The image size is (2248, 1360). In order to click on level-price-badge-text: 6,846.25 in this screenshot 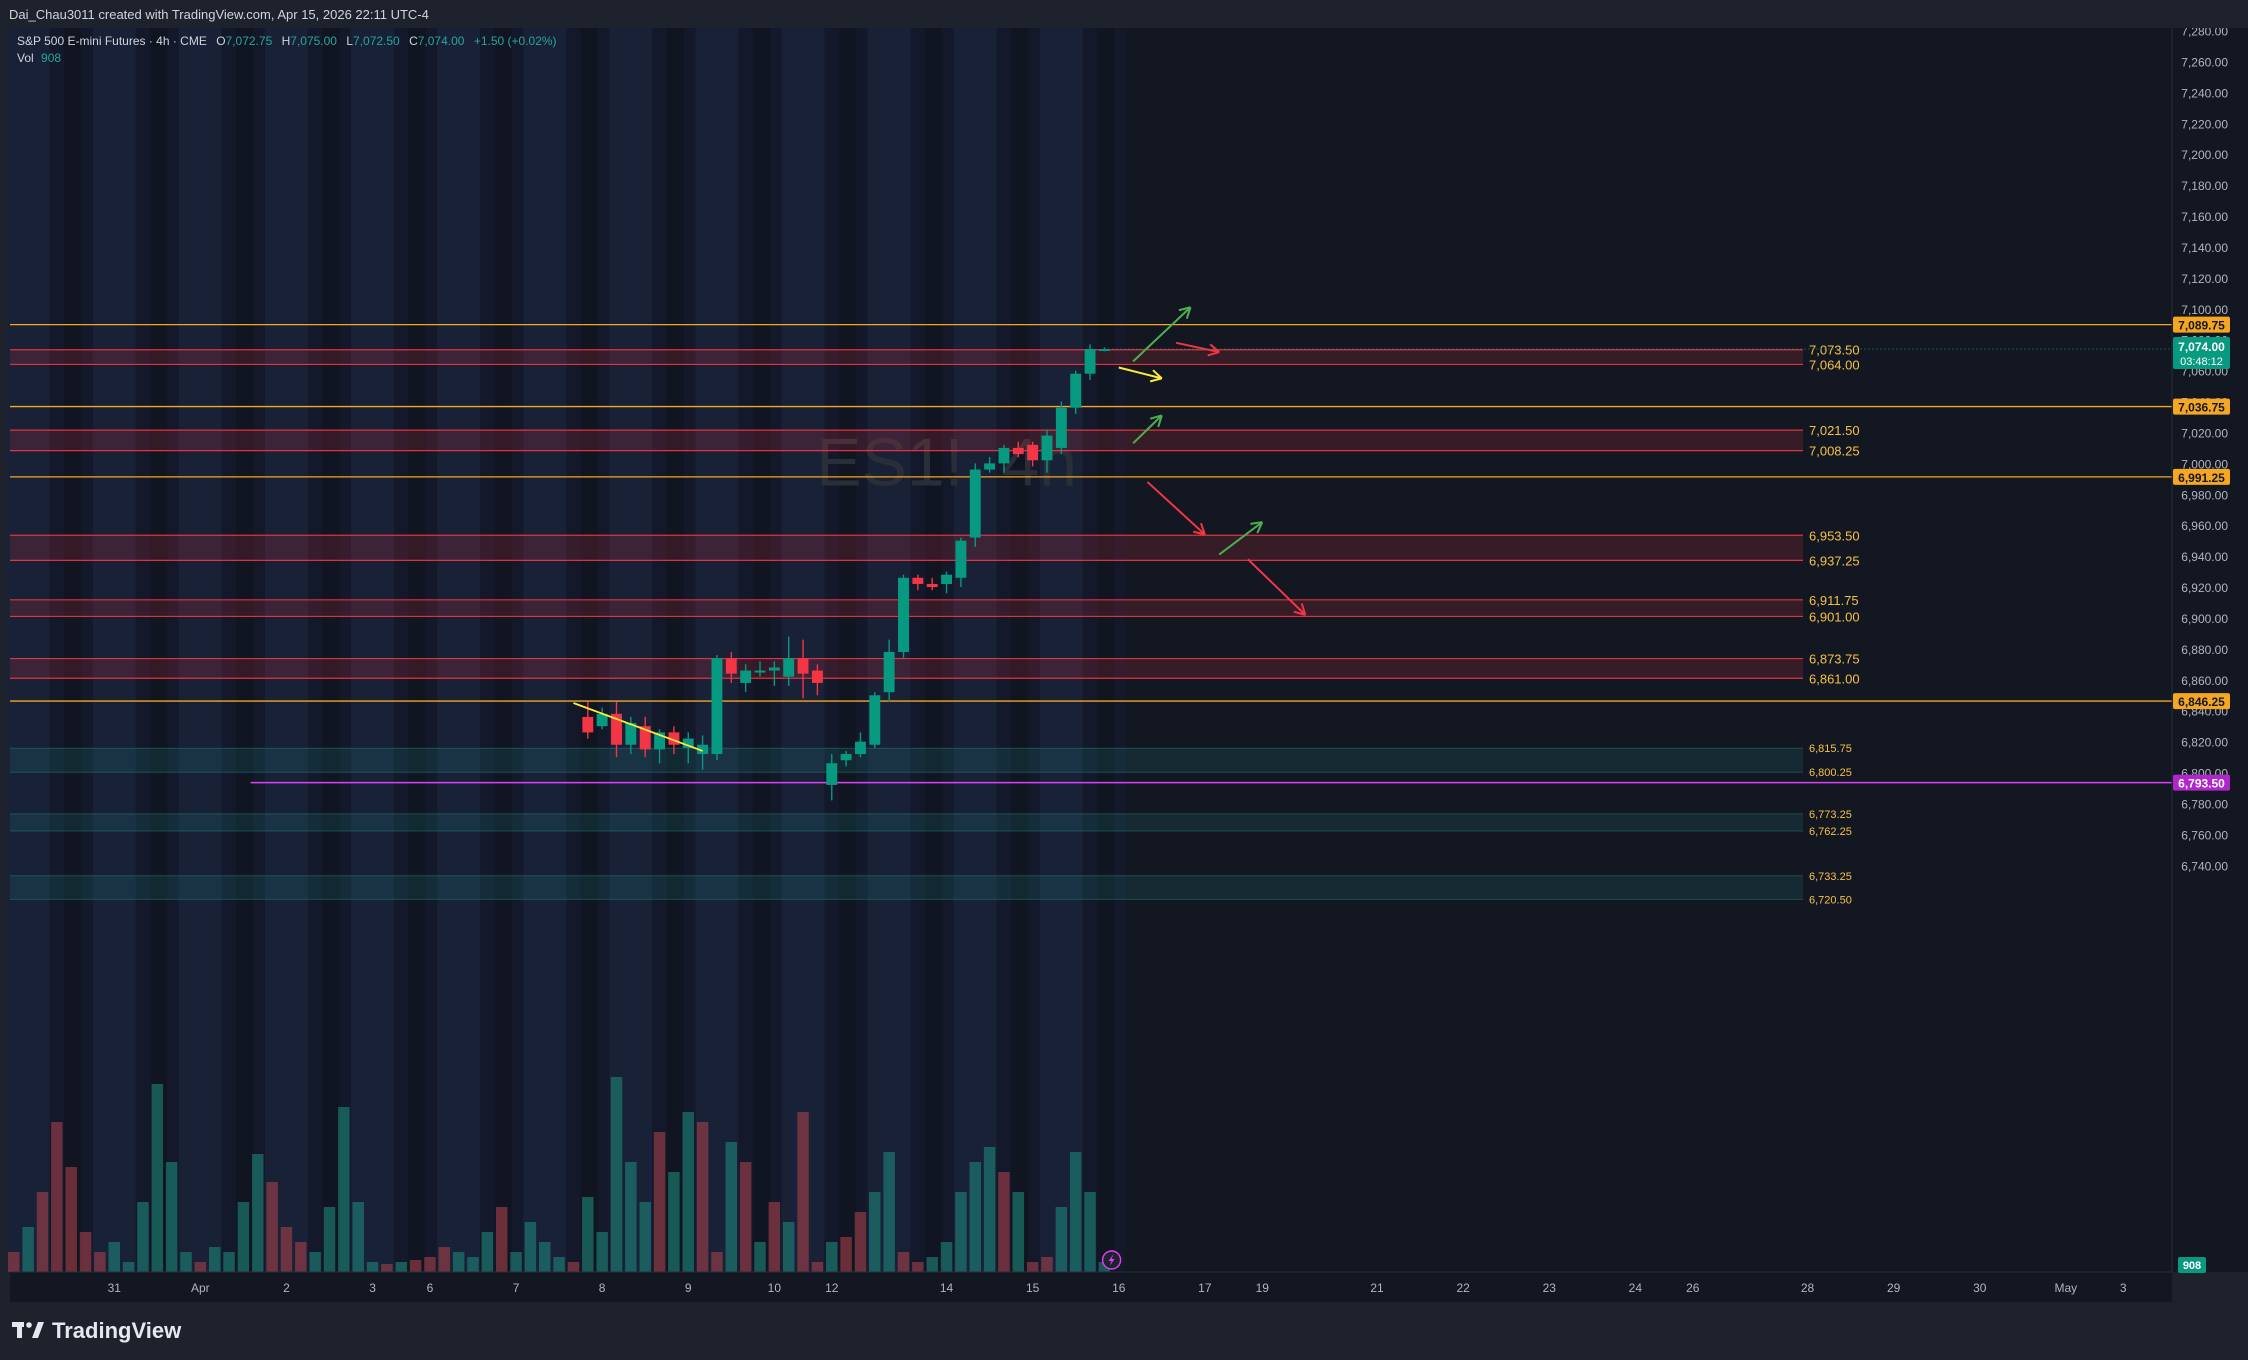, I will do `click(2201, 702)`.